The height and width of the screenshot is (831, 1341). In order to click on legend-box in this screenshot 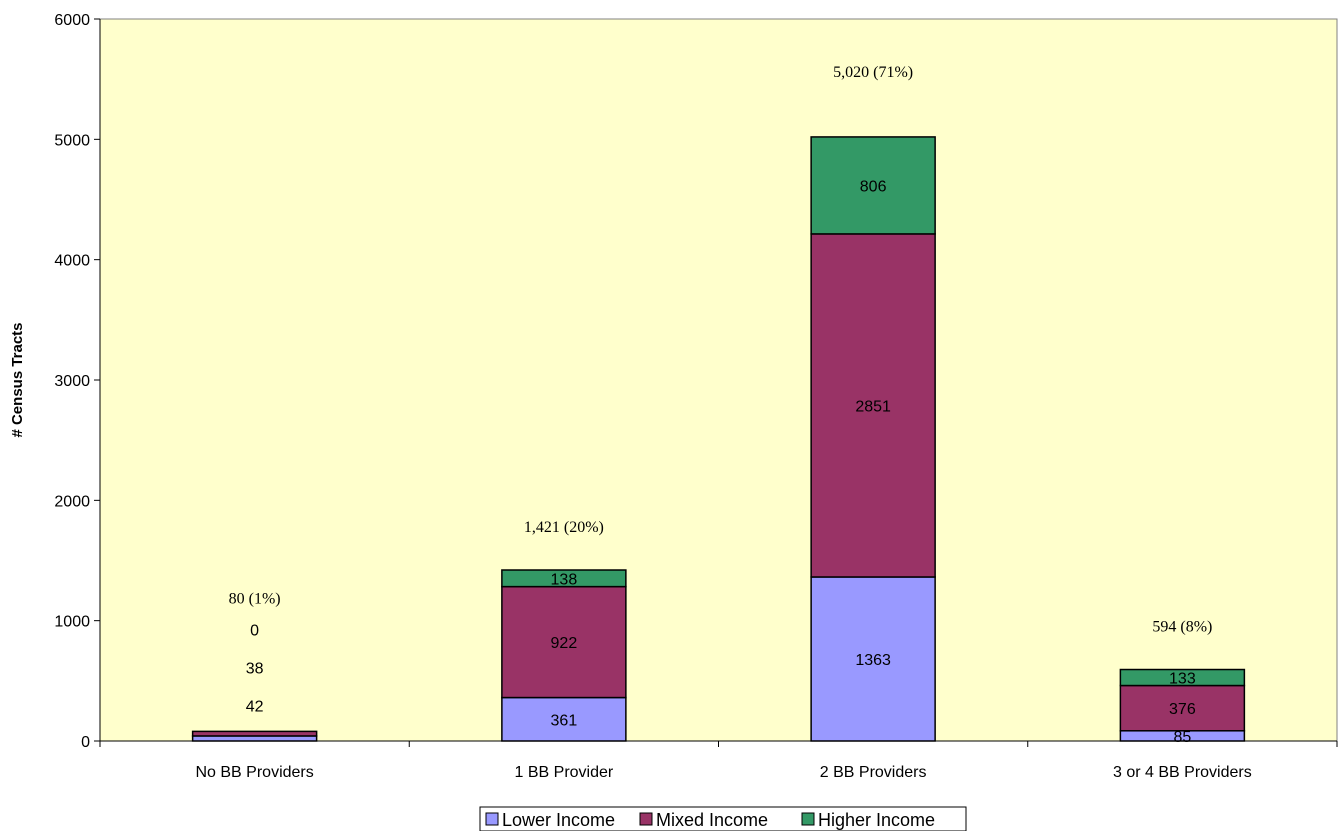, I will do `click(723, 818)`.